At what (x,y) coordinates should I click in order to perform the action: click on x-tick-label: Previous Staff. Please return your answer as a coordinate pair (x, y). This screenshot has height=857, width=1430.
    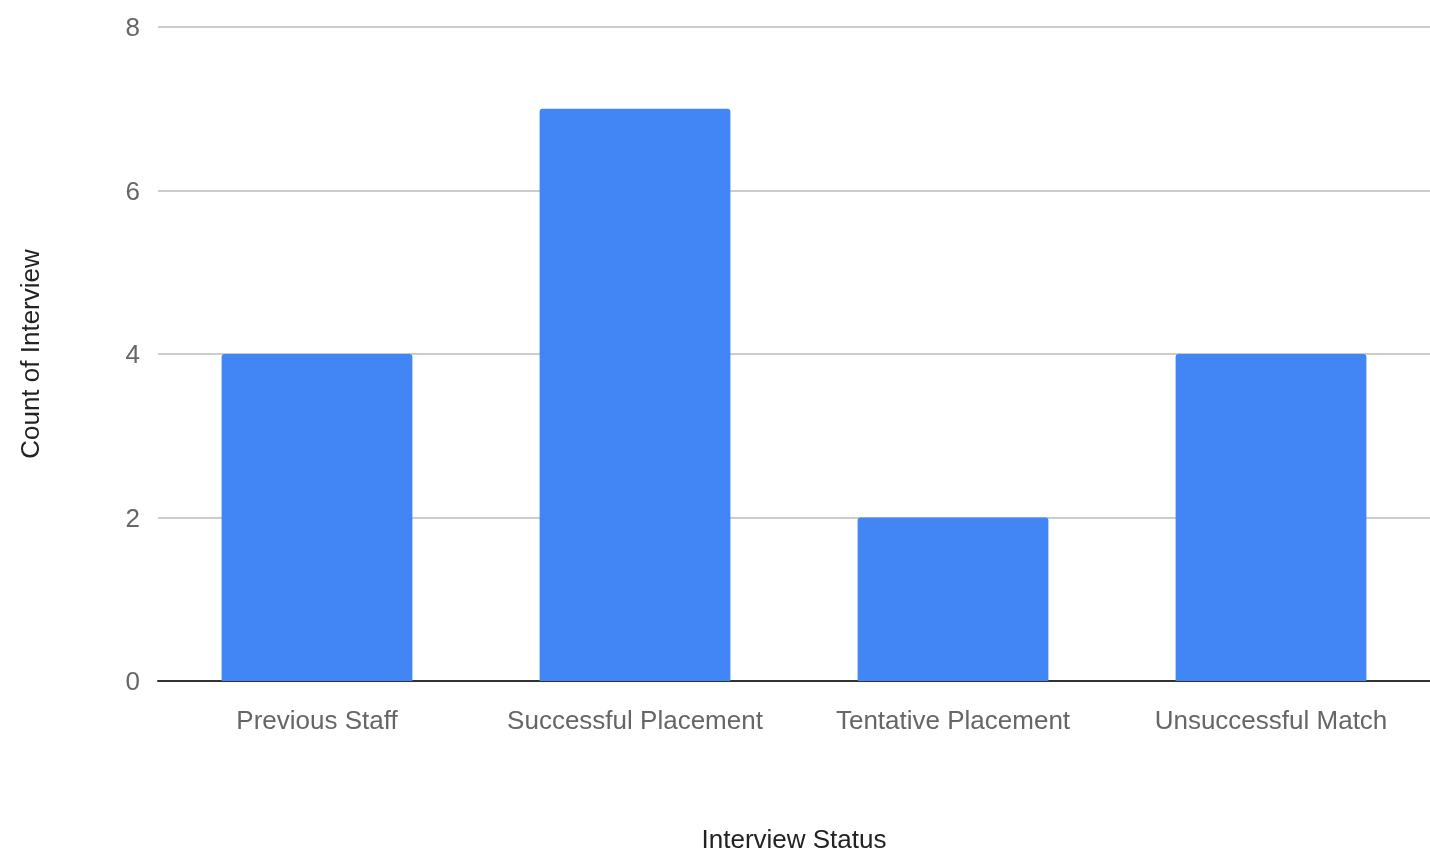
    Looking at the image, I should click on (317, 720).